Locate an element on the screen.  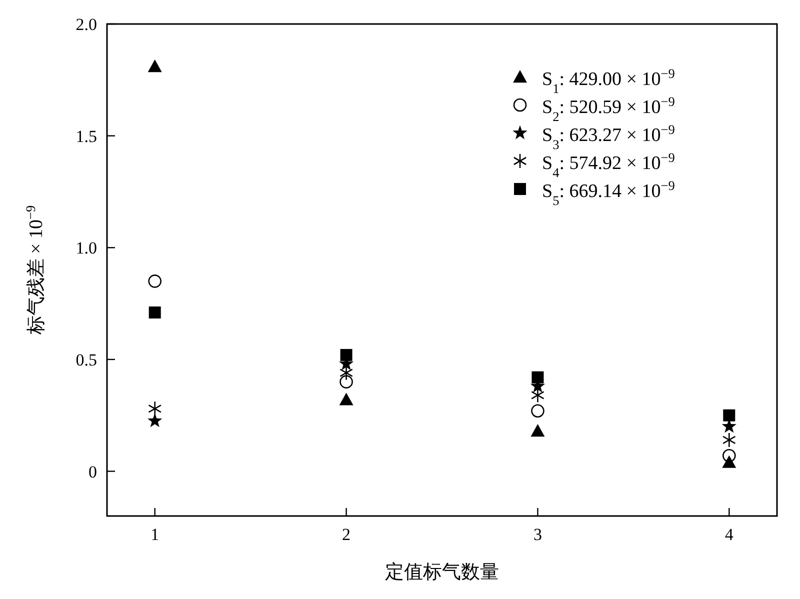
y-tick-label: 1.5 is located at coordinates (86, 136).